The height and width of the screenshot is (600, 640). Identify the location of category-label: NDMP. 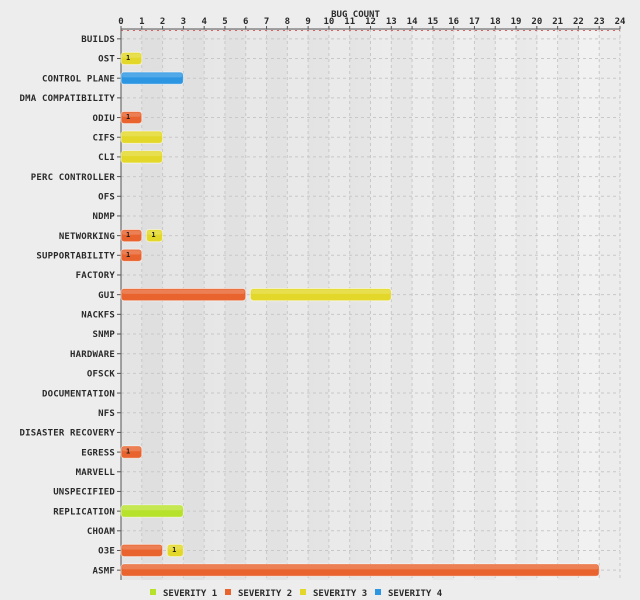
(104, 217).